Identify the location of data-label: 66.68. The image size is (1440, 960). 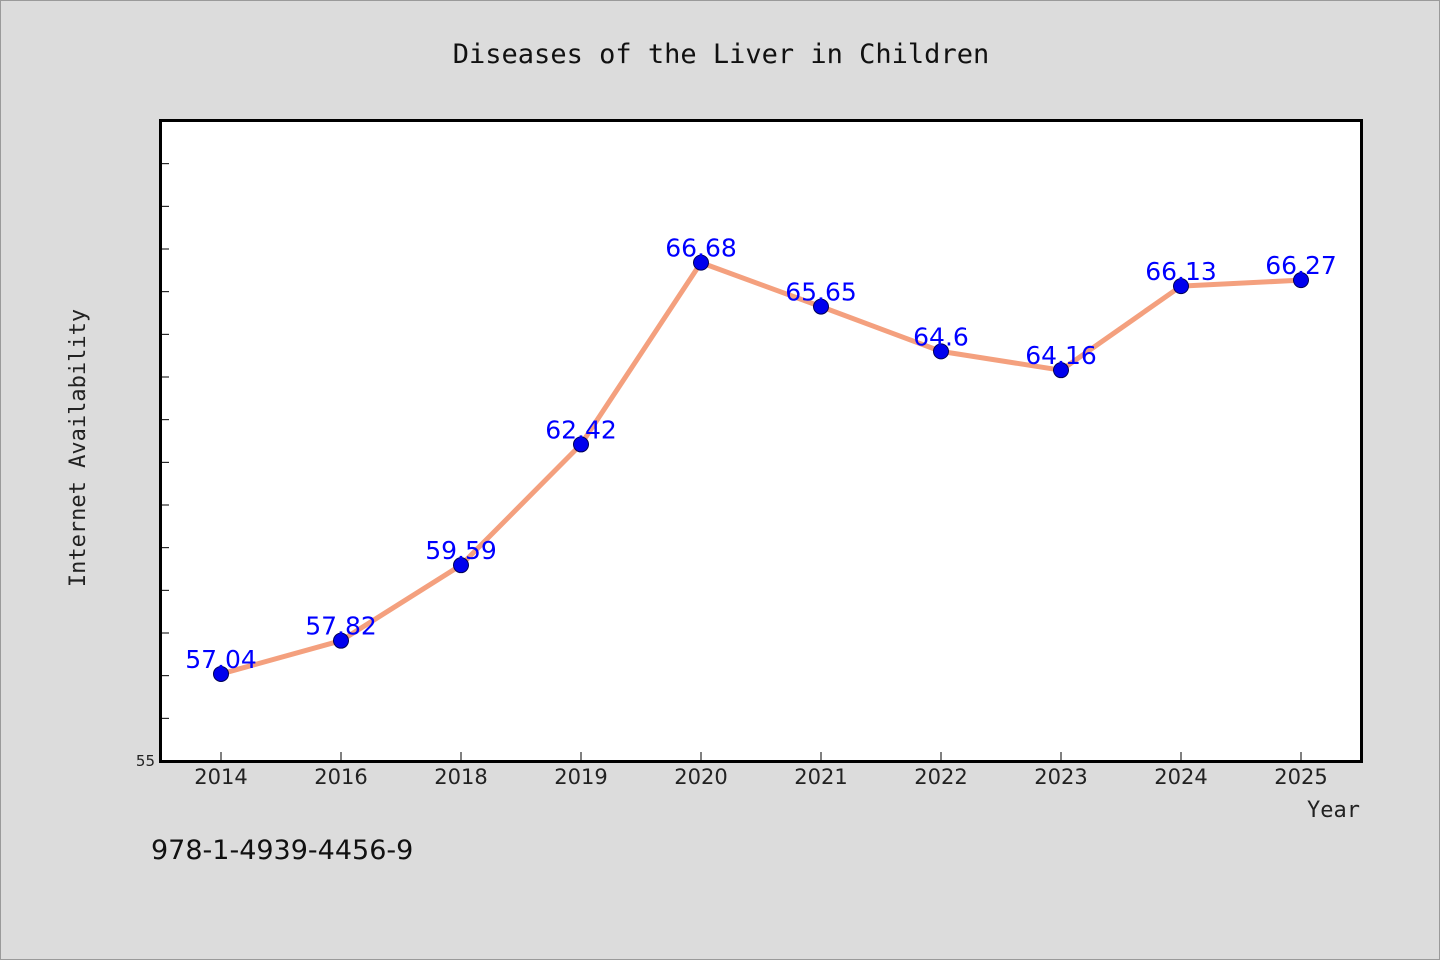
(701, 248).